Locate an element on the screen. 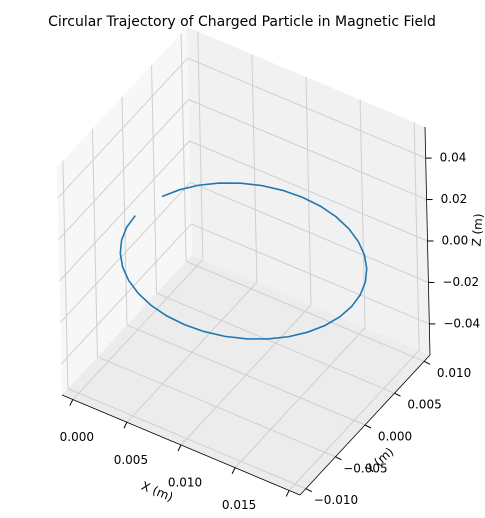 The width and height of the screenshot is (485, 518). x-tick-label: 0.005 is located at coordinates (131, 460).